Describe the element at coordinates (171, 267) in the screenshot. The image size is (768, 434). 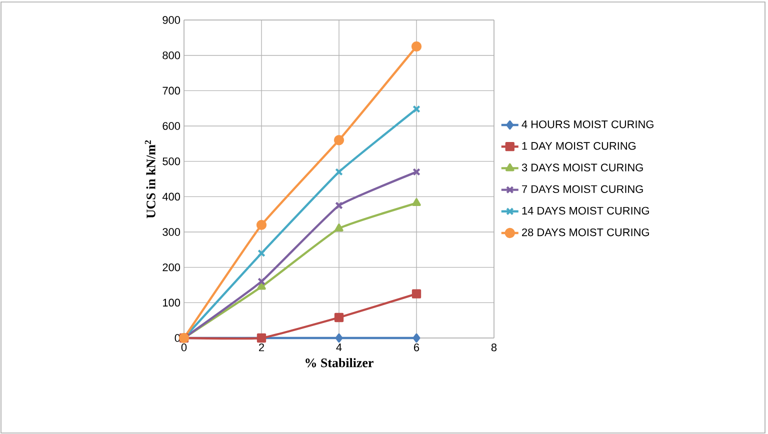
I see `y-tick-label: 200` at that location.